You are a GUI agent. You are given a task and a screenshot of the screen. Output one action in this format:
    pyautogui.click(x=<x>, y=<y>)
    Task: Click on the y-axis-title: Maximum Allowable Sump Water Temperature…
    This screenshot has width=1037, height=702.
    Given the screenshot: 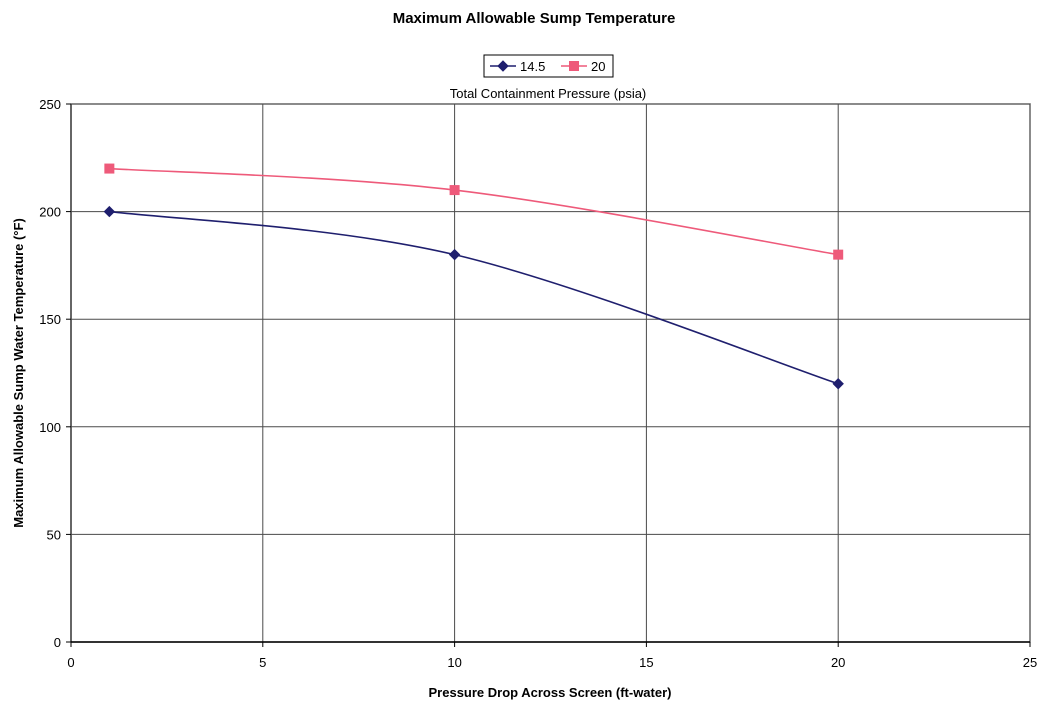 What is the action you would take?
    pyautogui.click(x=18, y=373)
    